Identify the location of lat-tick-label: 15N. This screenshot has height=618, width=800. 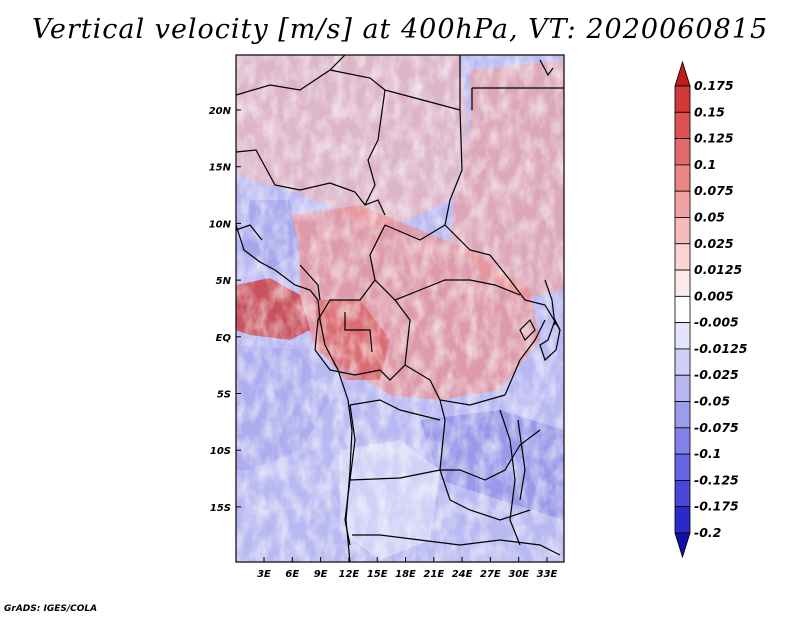
(220, 168).